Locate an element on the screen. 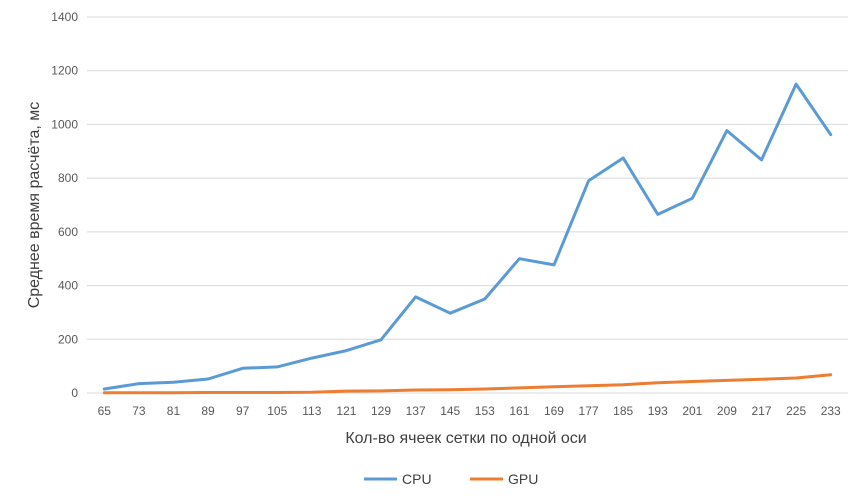  legend: CPU GPU is located at coordinates (451, 479).